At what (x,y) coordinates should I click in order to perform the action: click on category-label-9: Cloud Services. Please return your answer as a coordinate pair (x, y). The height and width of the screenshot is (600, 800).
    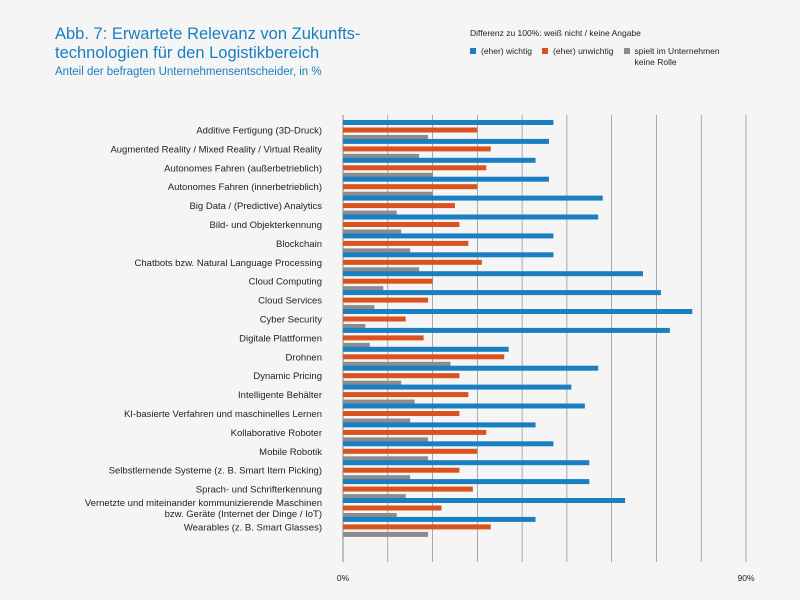
    Looking at the image, I should click on (290, 301).